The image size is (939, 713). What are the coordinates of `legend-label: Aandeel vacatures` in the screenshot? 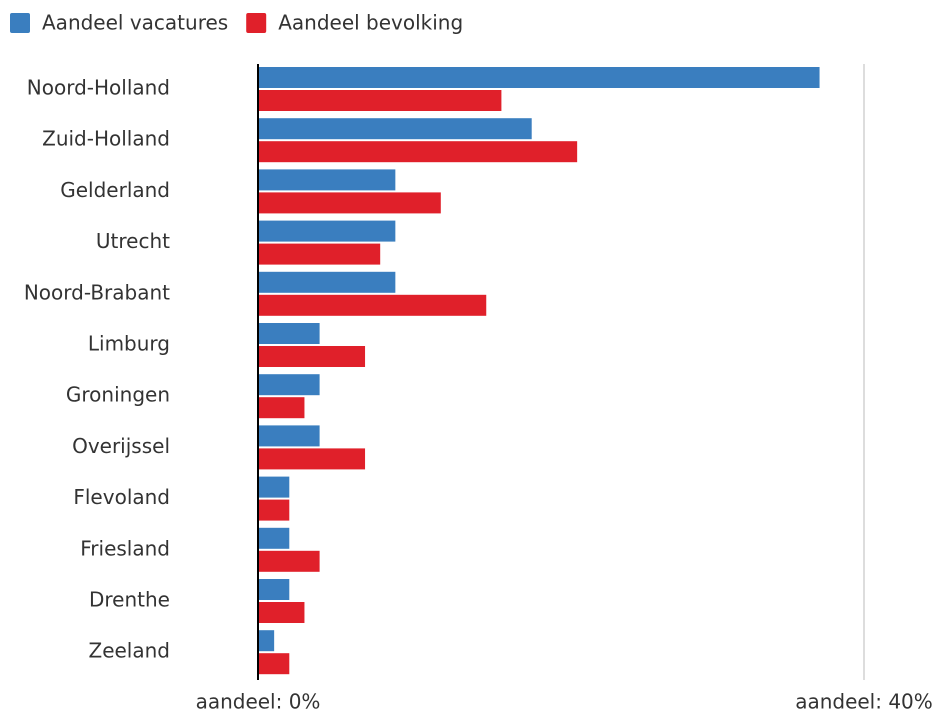 It's located at (135, 23).